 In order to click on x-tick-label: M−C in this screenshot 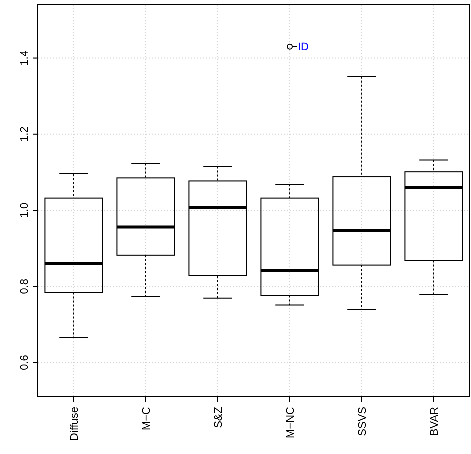, I will do `click(146, 418)`.